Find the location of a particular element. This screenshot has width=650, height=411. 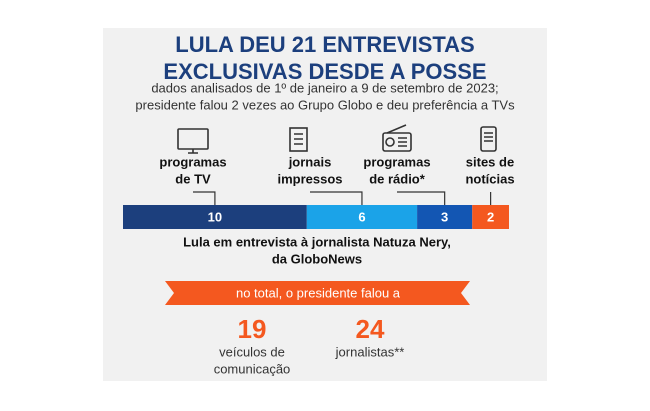

category-label: de TV is located at coordinates (193, 178).